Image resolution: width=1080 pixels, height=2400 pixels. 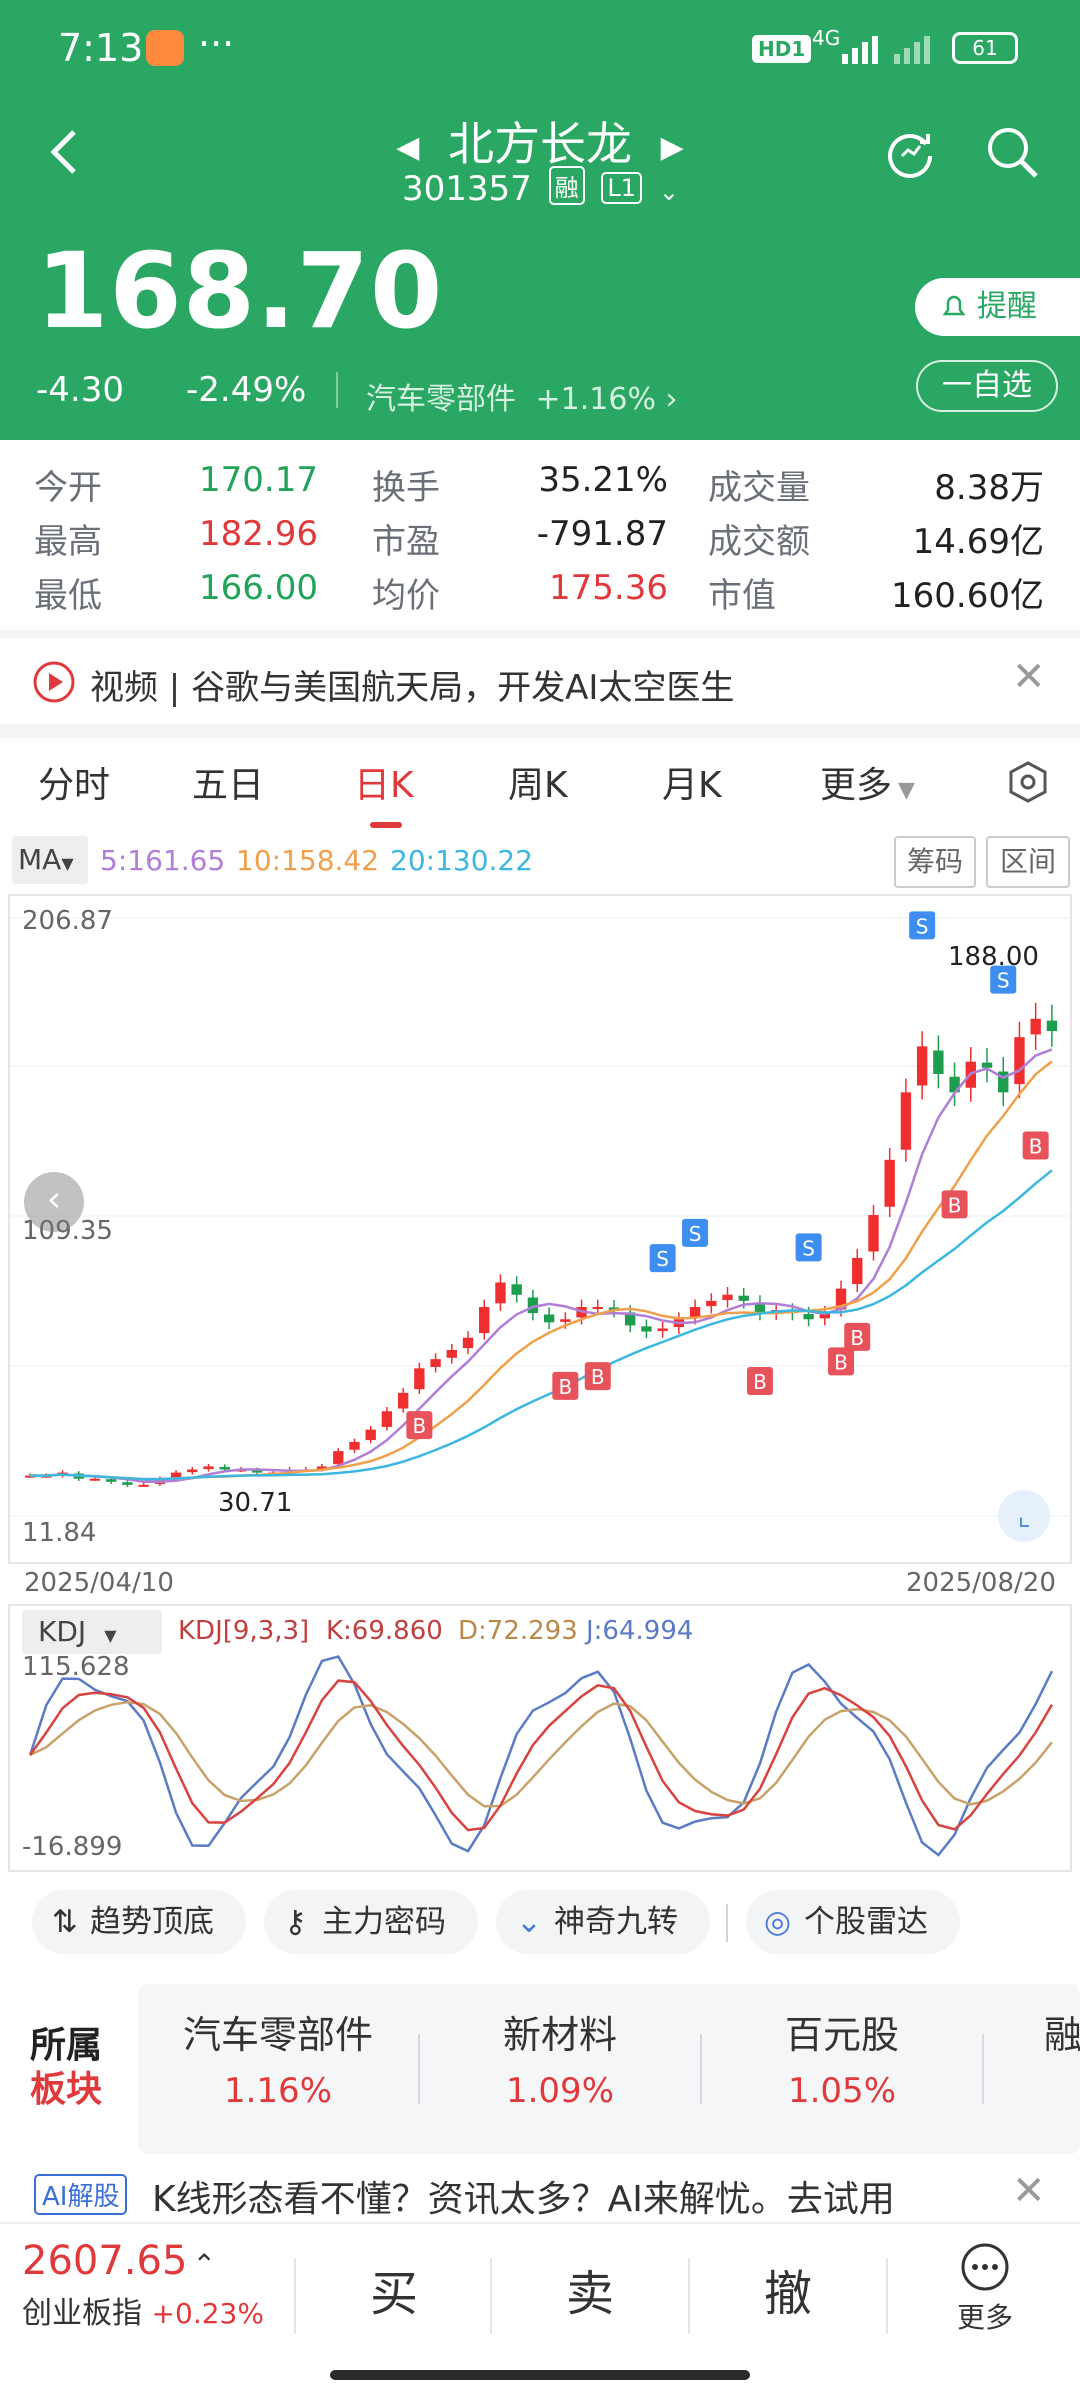 I want to click on sell-signal: S, so click(x=922, y=925).